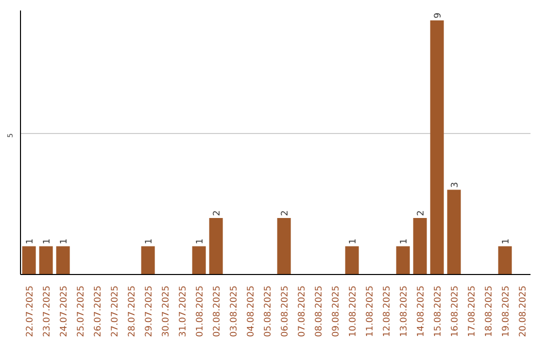 The image size is (540, 340). What do you see at coordinates (235, 312) in the screenshot?
I see `x-tick-label: 03.08.2025` at bounding box center [235, 312].